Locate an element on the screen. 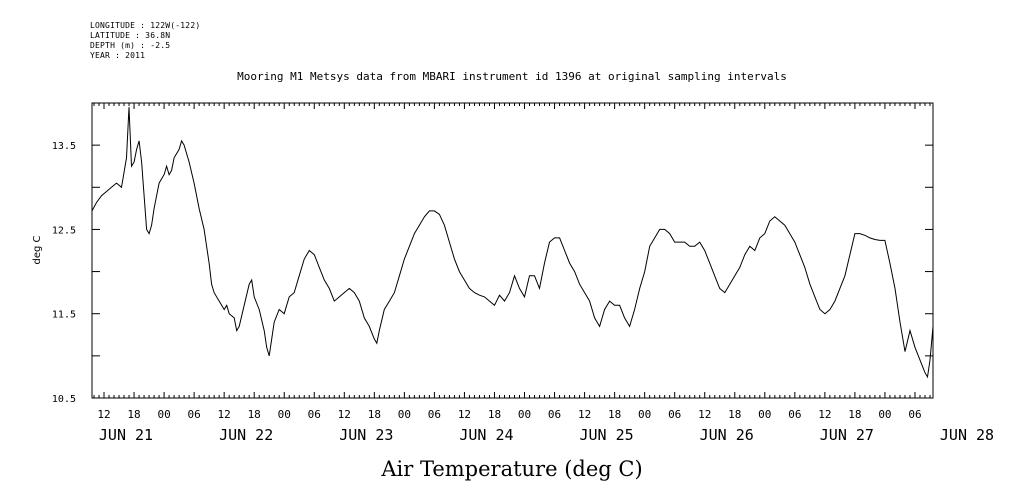 The width and height of the screenshot is (1009, 504). latitude-label: LATITUDE : 36.8N is located at coordinates (130, 35).